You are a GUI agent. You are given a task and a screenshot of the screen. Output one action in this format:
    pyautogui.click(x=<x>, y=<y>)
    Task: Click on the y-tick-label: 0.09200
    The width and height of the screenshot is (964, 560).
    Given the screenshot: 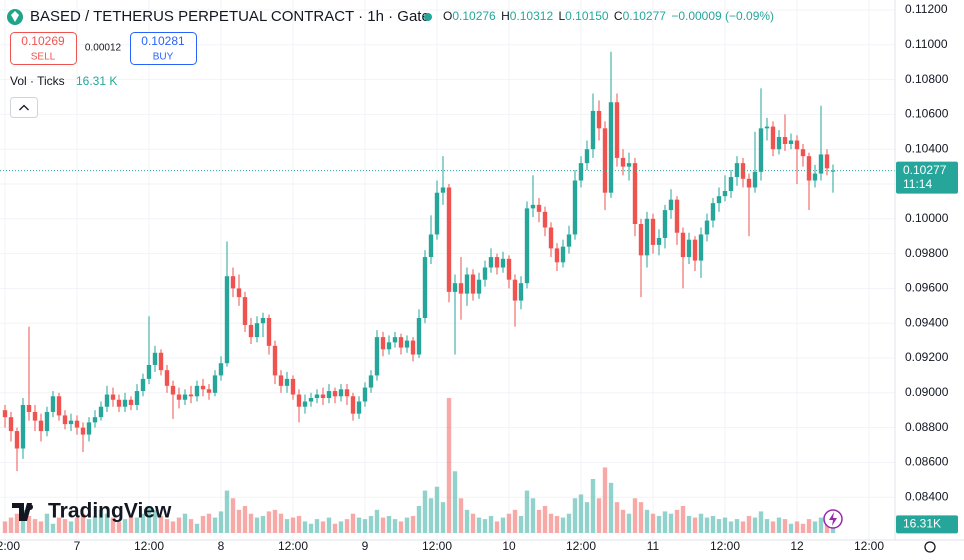 What is the action you would take?
    pyautogui.click(x=927, y=357)
    